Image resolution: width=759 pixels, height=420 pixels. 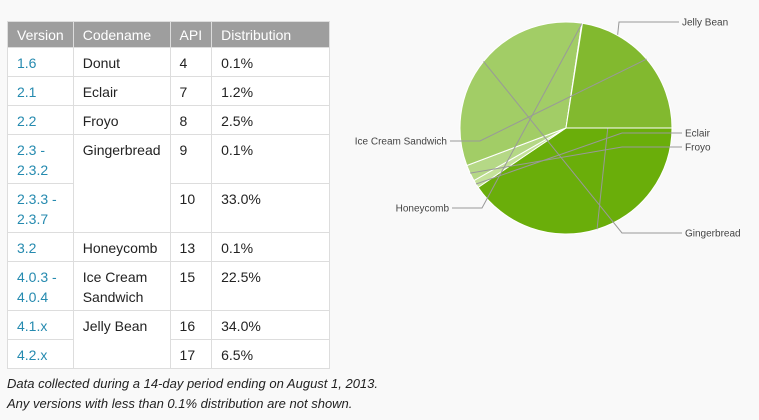 What do you see at coordinates (270, 208) in the screenshot?
I see `distribution-cell: 33.0%` at bounding box center [270, 208].